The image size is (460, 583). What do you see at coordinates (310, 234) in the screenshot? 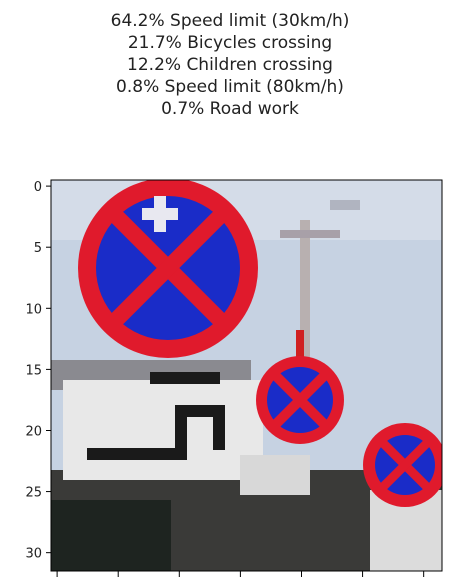
I see `background-crossbar` at bounding box center [310, 234].